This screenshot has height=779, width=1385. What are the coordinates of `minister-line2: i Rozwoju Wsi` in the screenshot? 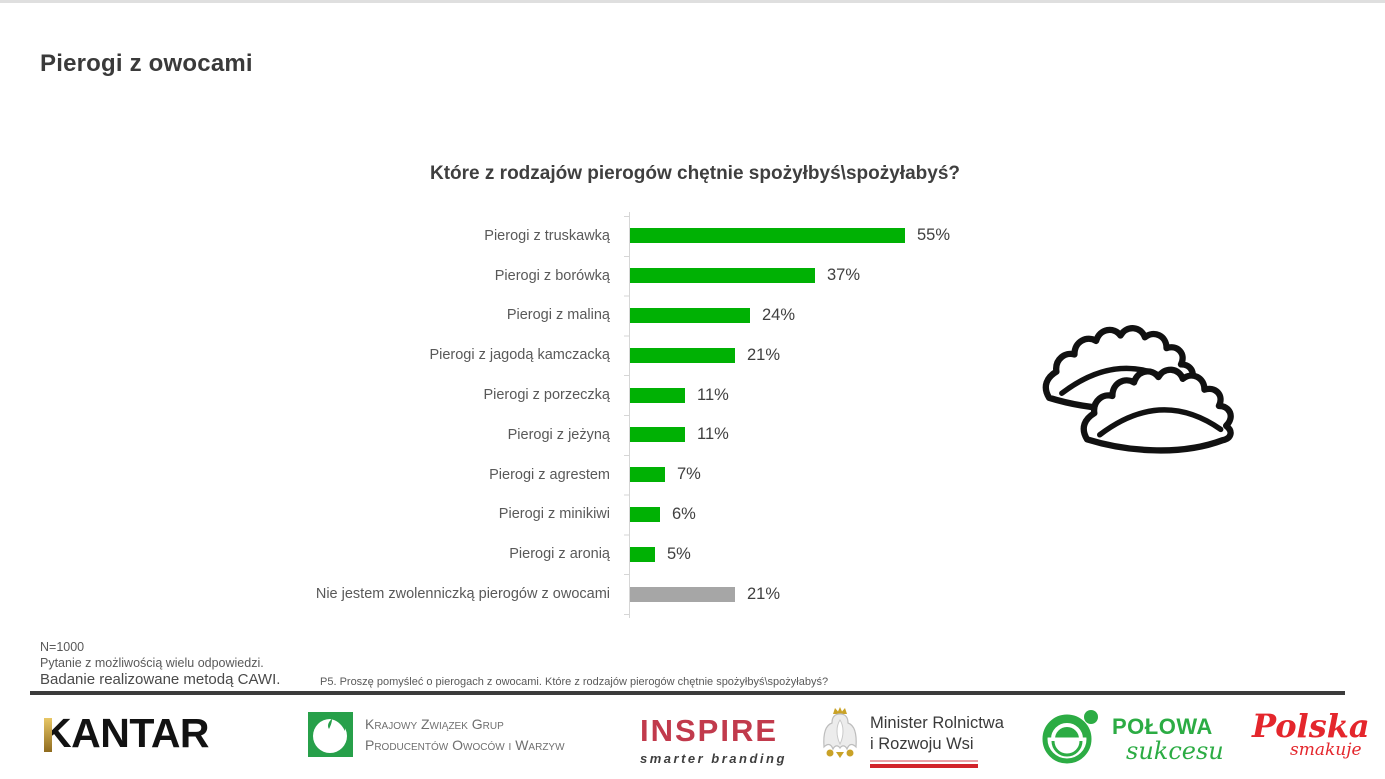 It's located at (922, 743).